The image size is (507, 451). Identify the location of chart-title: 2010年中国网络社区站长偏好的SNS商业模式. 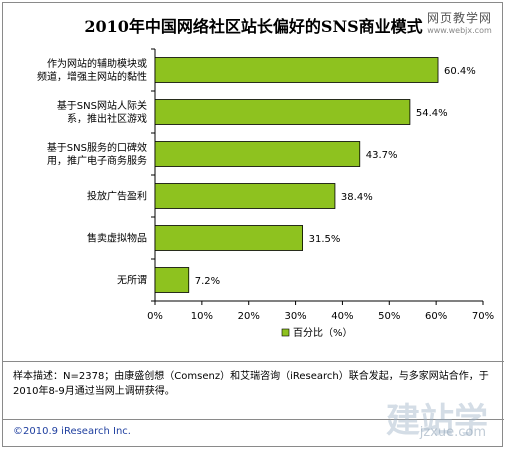
(253, 26).